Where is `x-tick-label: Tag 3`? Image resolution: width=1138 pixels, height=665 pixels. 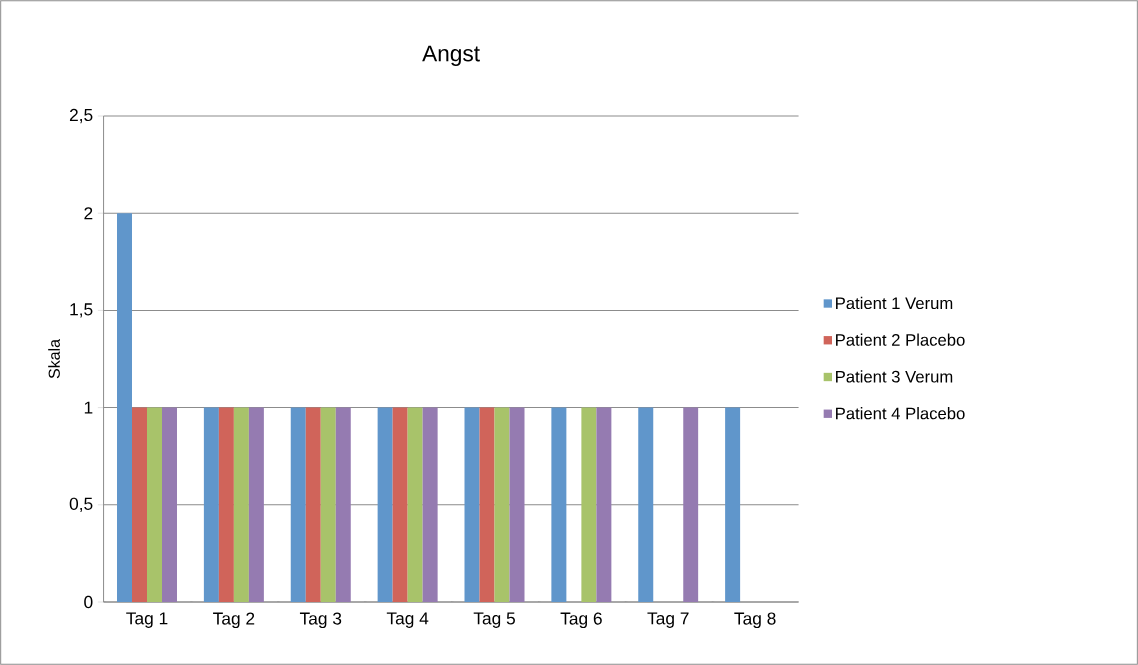 x-tick-label: Tag 3 is located at coordinates (320, 620).